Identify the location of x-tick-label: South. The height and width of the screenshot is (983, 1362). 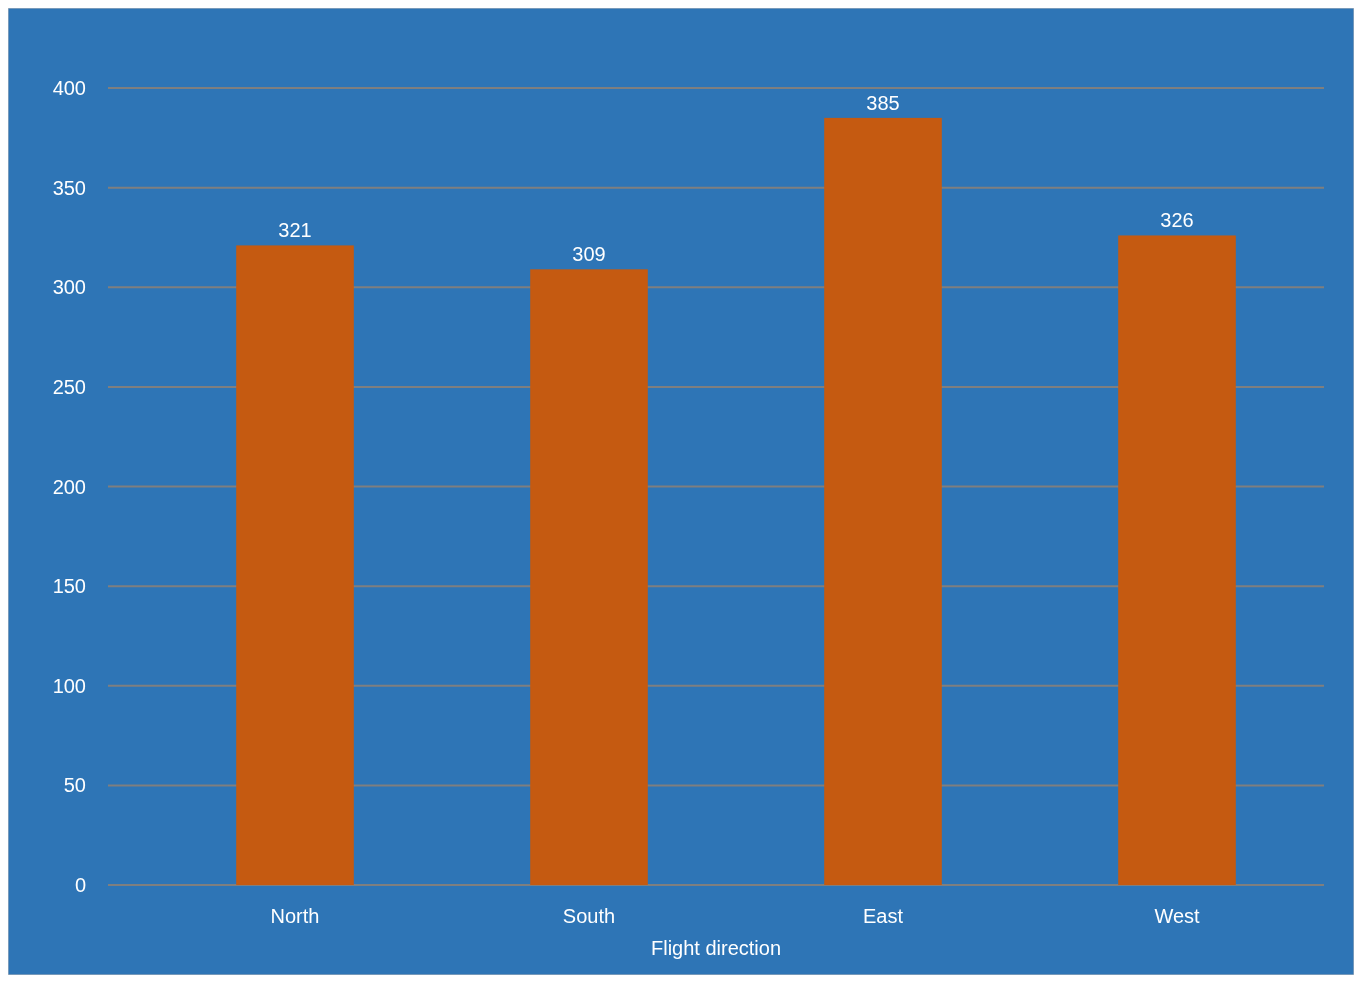
(589, 916).